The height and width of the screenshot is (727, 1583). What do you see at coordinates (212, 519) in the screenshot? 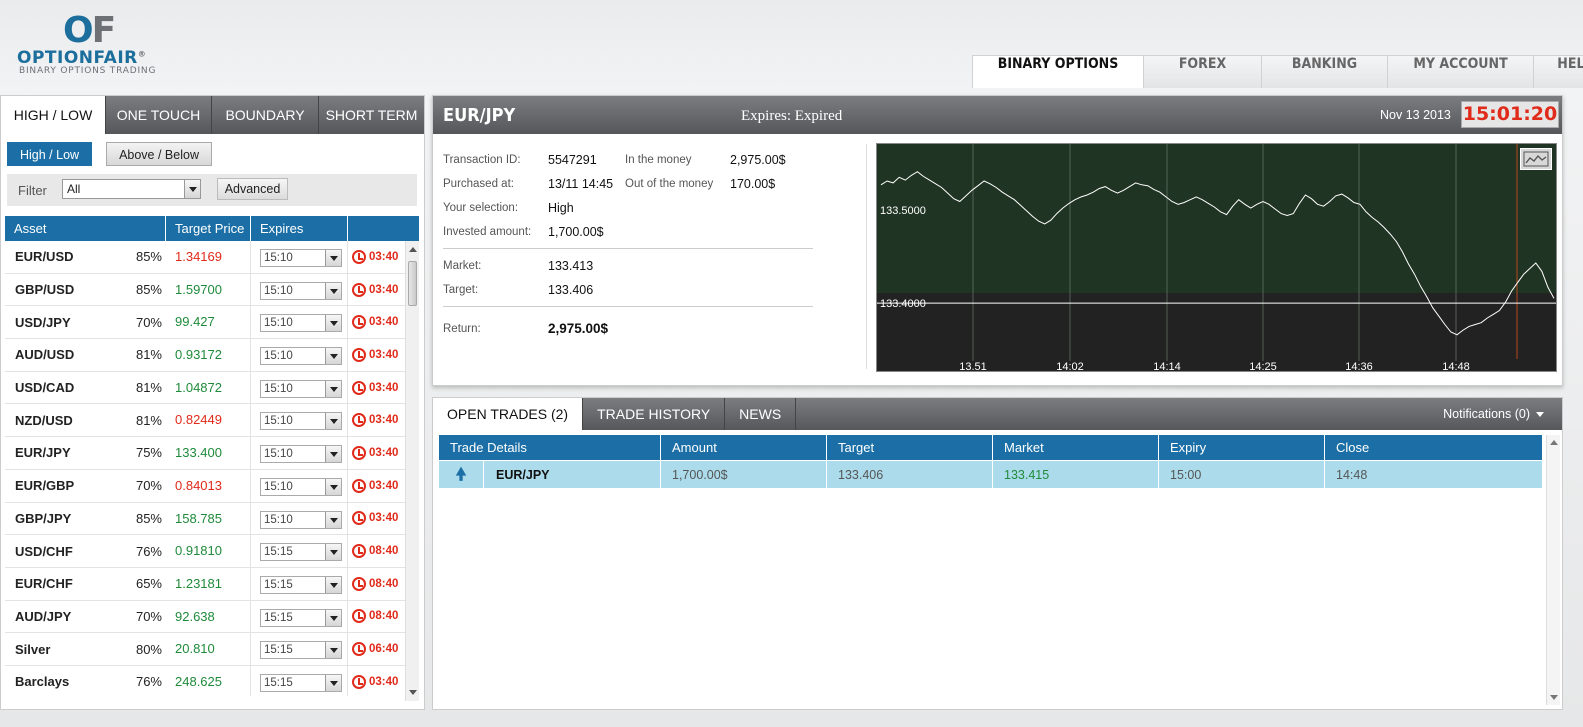
I see `asset-row: GBP/JPY 85% 158.785 15:10 03:40` at bounding box center [212, 519].